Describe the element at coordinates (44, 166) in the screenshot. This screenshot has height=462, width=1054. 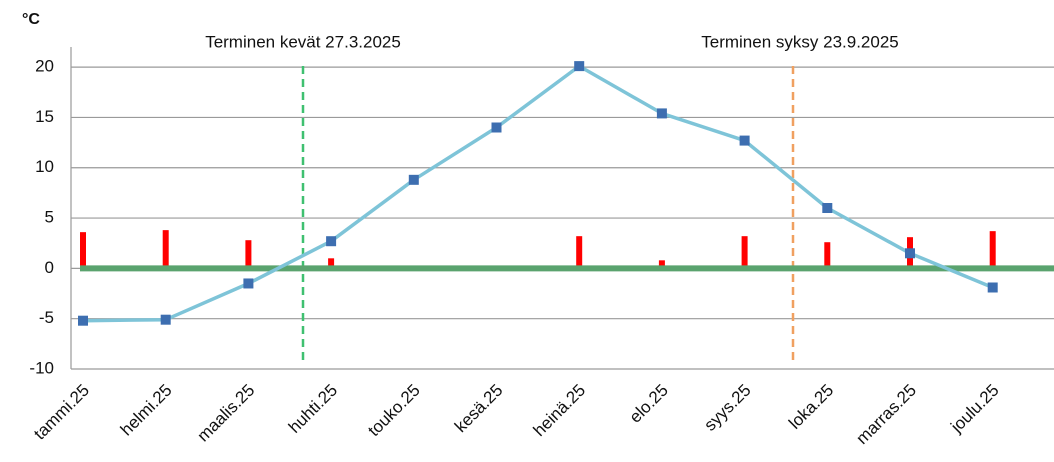
I see `y-tick-label: 10` at that location.